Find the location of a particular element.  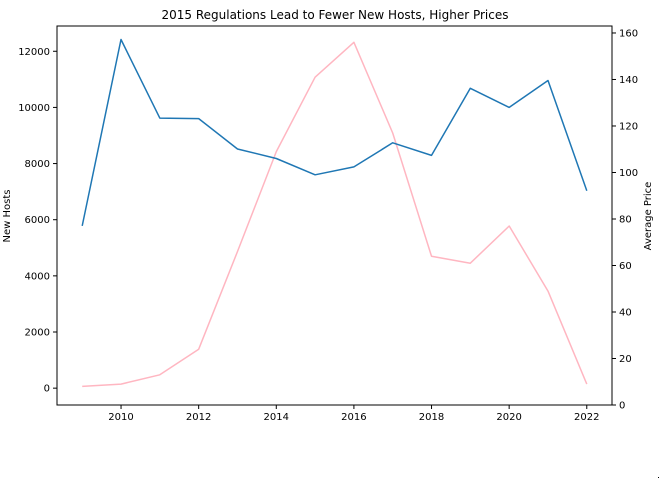

y-axis-left: 0 2000 4000 6000 8000 10000 12000 is located at coordinates (37, 221).